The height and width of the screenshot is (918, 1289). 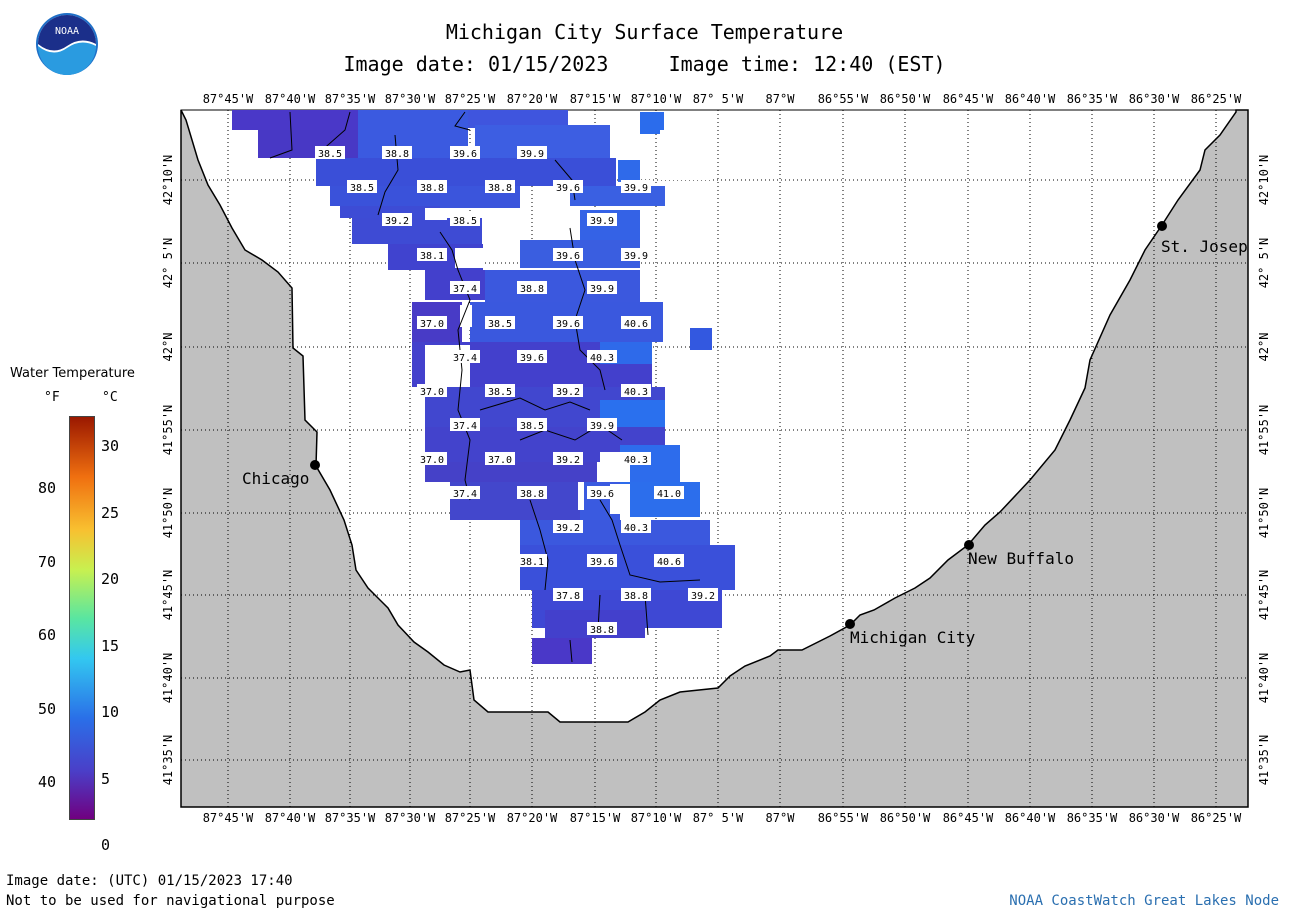 I want to click on longitude-label: 87°35'W, so click(x=350, y=818).